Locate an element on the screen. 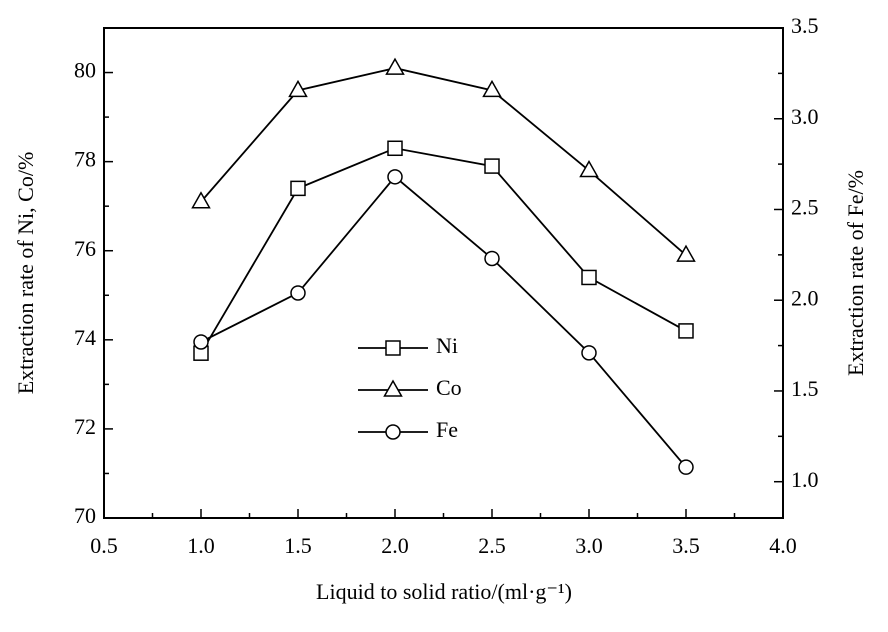 This screenshot has height=632, width=888. y2-tick-label: 1.5 is located at coordinates (805, 388).